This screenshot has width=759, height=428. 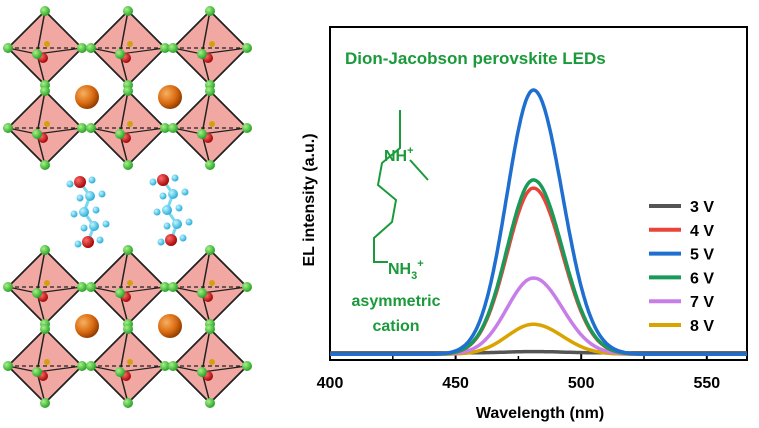 What do you see at coordinates (309, 199) in the screenshot?
I see `y-axis-label: EL intensity (a.u.)` at bounding box center [309, 199].